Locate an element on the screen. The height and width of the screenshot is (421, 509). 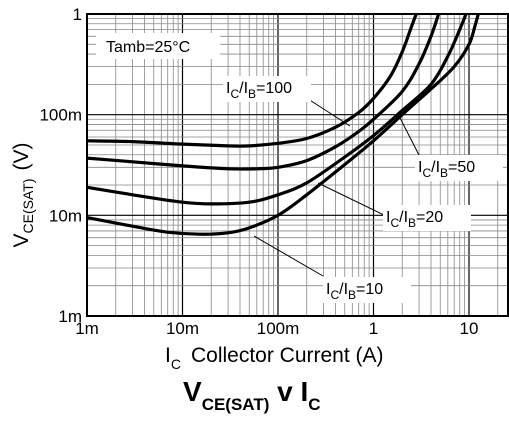
x-axis-title: IC Collector Current (A) is located at coordinates (274, 358).